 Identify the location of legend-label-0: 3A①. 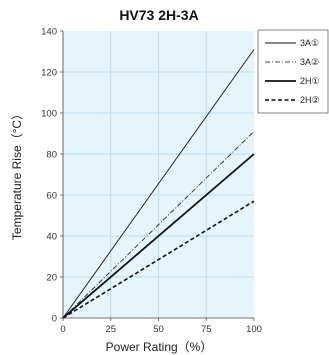
(309, 43).